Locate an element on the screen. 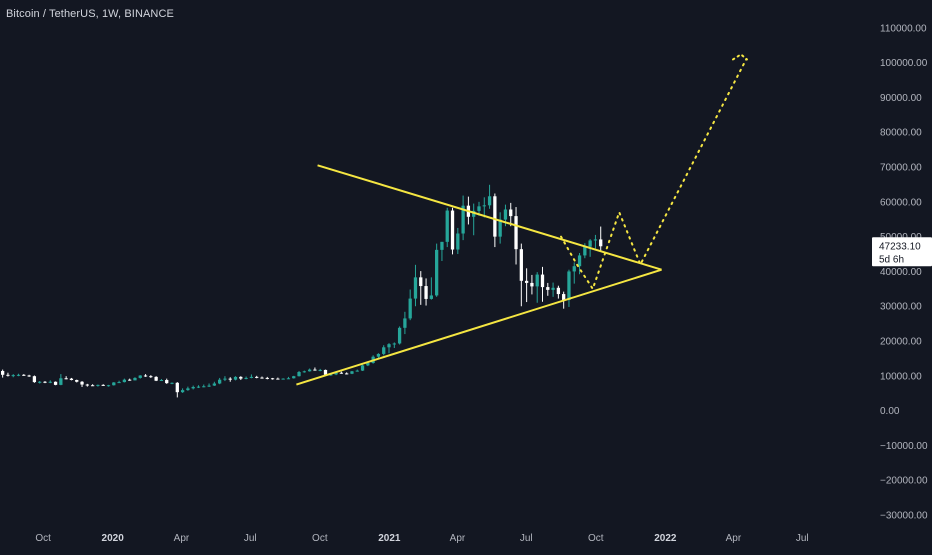 This screenshot has width=932, height=555. projection-path is located at coordinates (654, 175).